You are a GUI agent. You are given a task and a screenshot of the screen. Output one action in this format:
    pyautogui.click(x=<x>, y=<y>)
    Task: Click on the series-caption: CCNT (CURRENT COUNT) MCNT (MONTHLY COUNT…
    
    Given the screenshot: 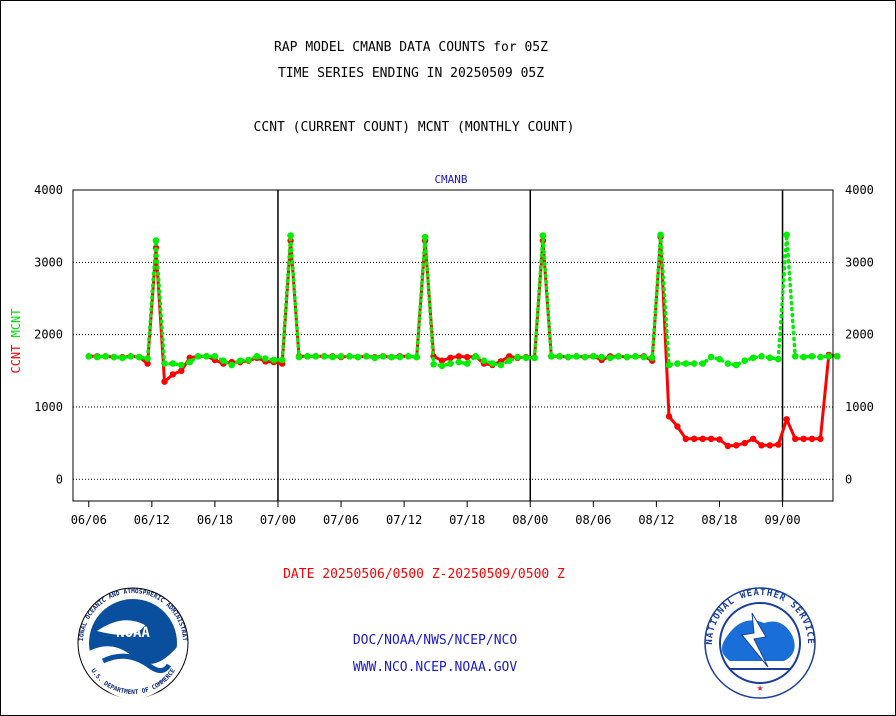 What is the action you would take?
    pyautogui.click(x=414, y=127)
    